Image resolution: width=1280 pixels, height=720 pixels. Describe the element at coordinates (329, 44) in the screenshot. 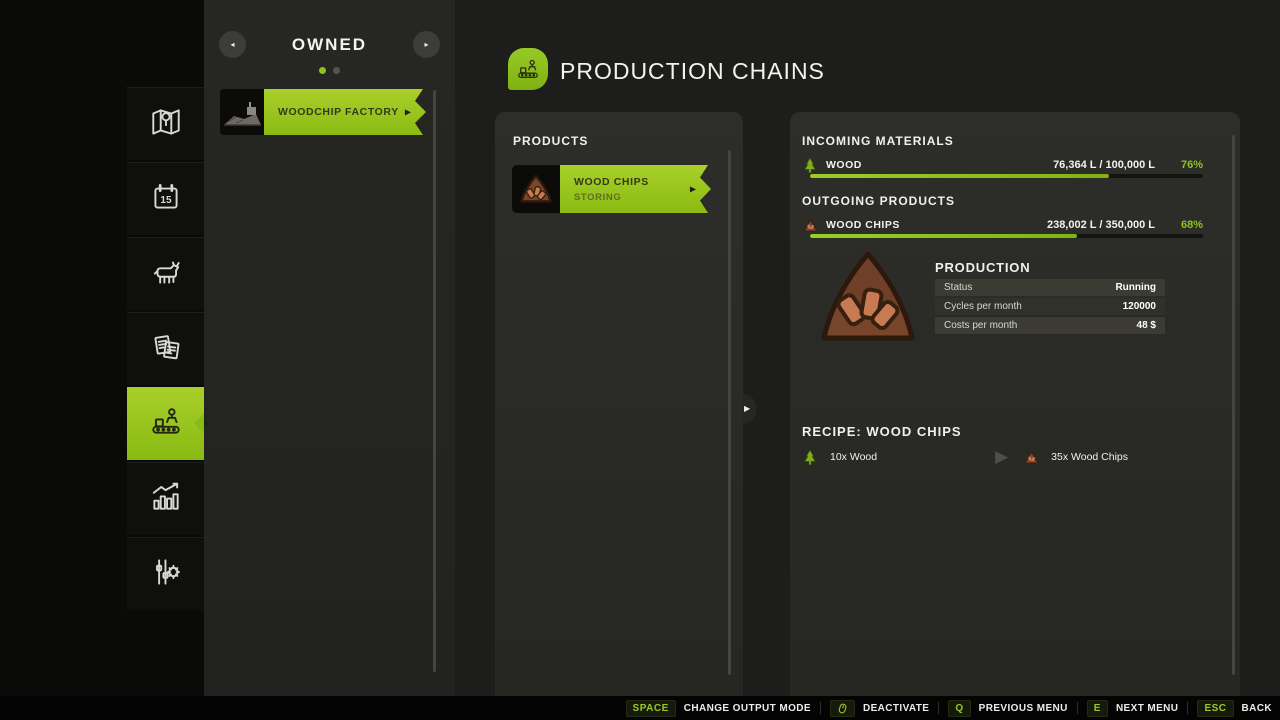

I see `owned-panel-title: OWNED` at that location.